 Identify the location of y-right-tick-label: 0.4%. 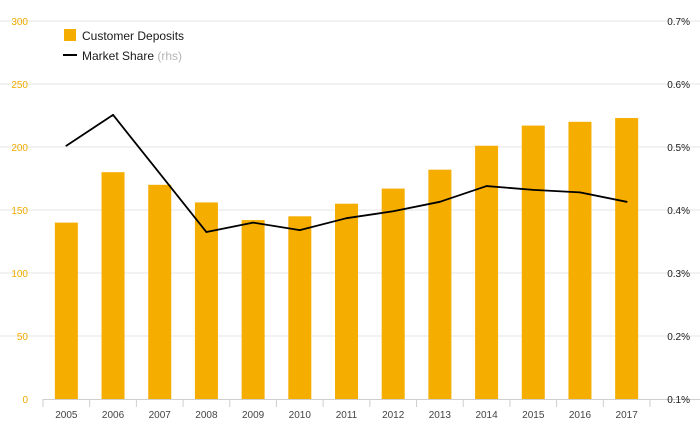
(678, 211).